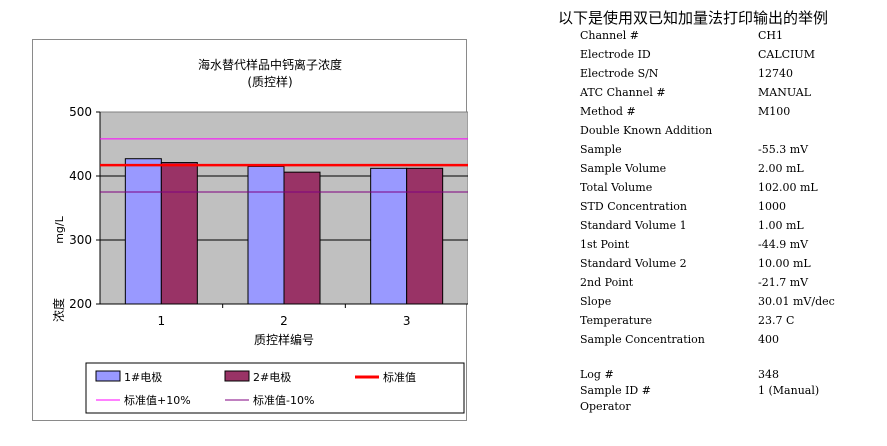 This screenshot has height=446, width=887. Describe the element at coordinates (597, 374) in the screenshot. I see `report-label: Log #` at that location.